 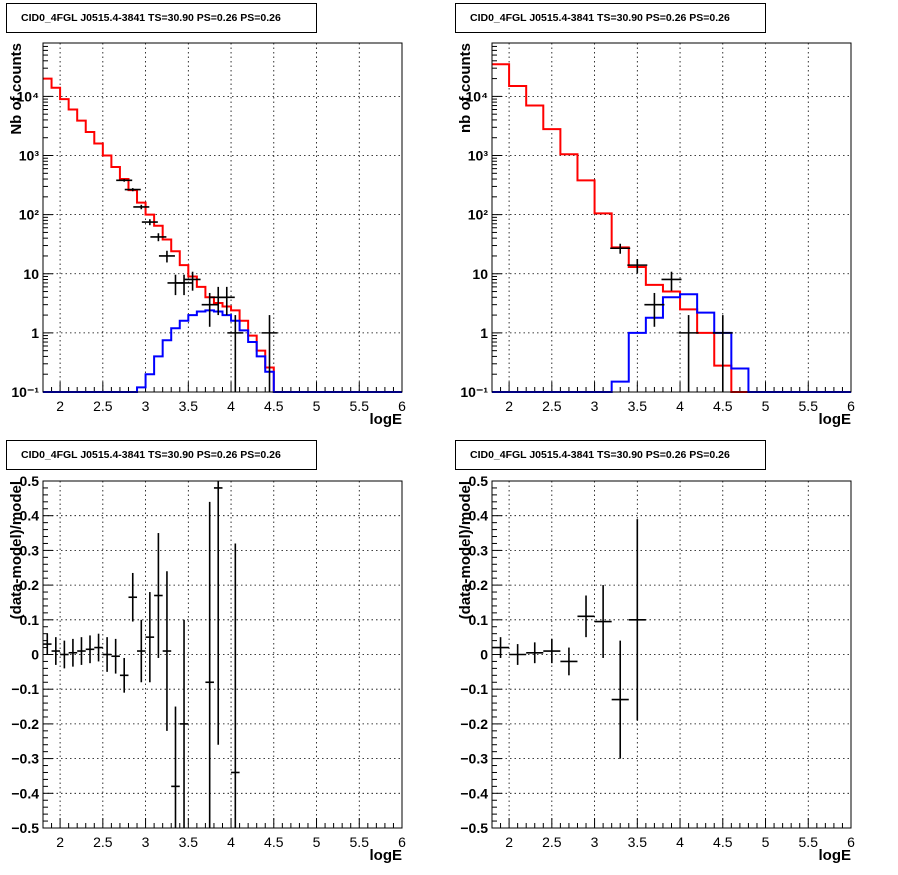 I want to click on y-tick-label: −0.3, so click(x=474, y=759).